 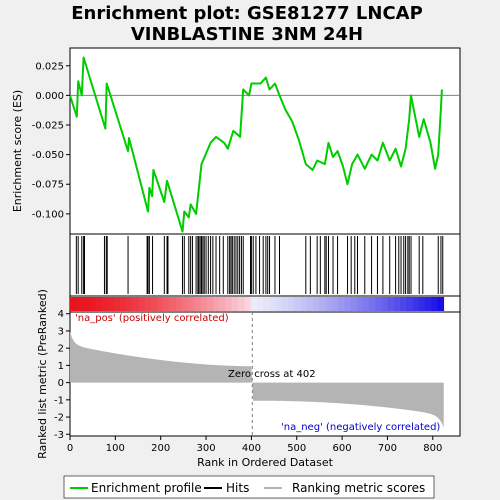 What do you see at coordinates (237, 488) in the screenshot?
I see `legend-hits-label: Hits` at bounding box center [237, 488].